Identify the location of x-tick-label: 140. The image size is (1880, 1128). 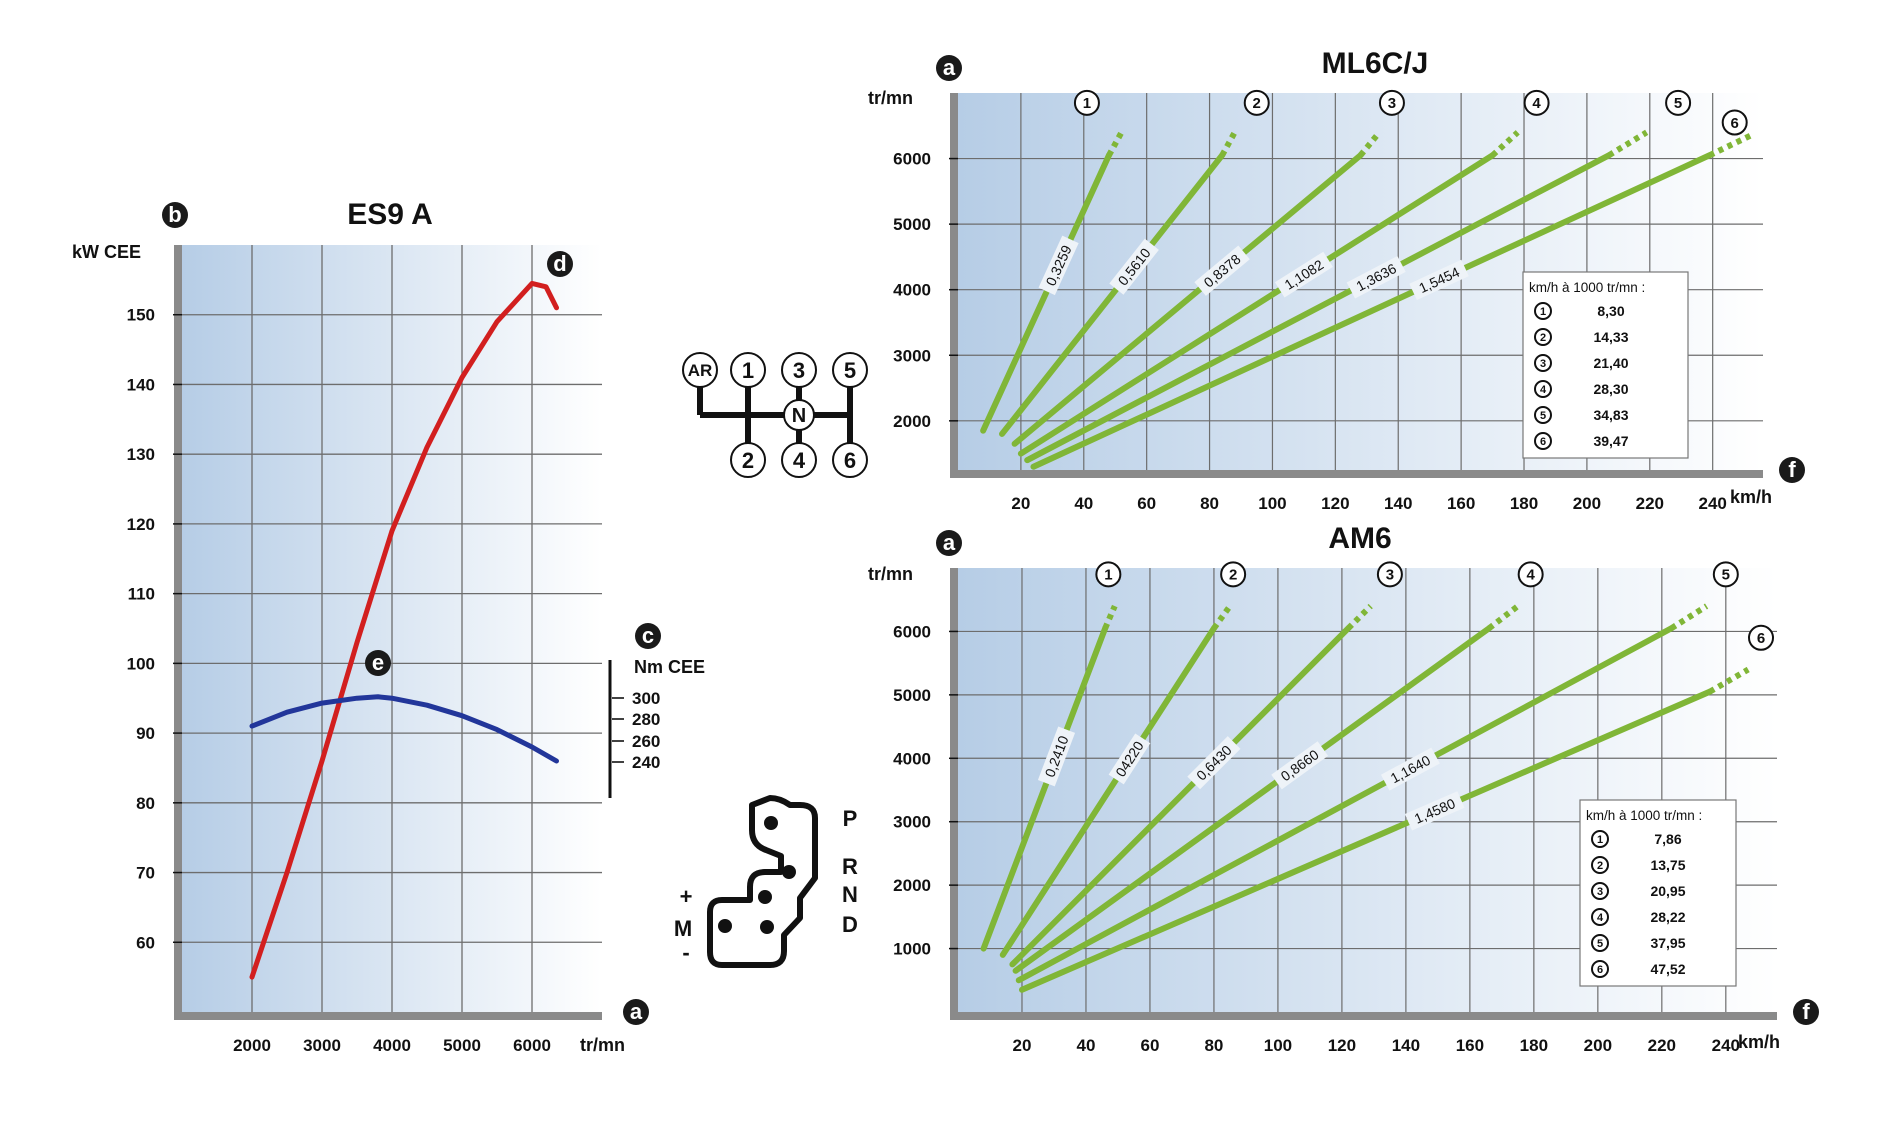
(1398, 503).